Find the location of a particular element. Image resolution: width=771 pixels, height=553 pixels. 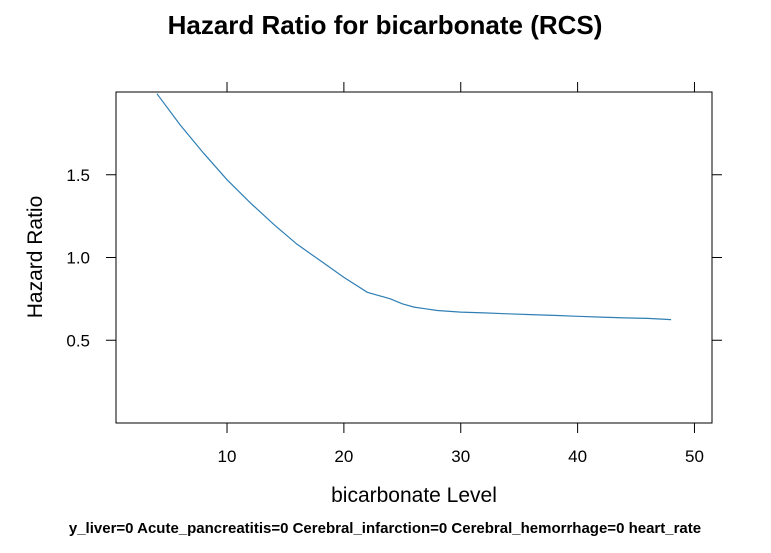

x-axis-label: bicarbonate Level is located at coordinates (414, 495).